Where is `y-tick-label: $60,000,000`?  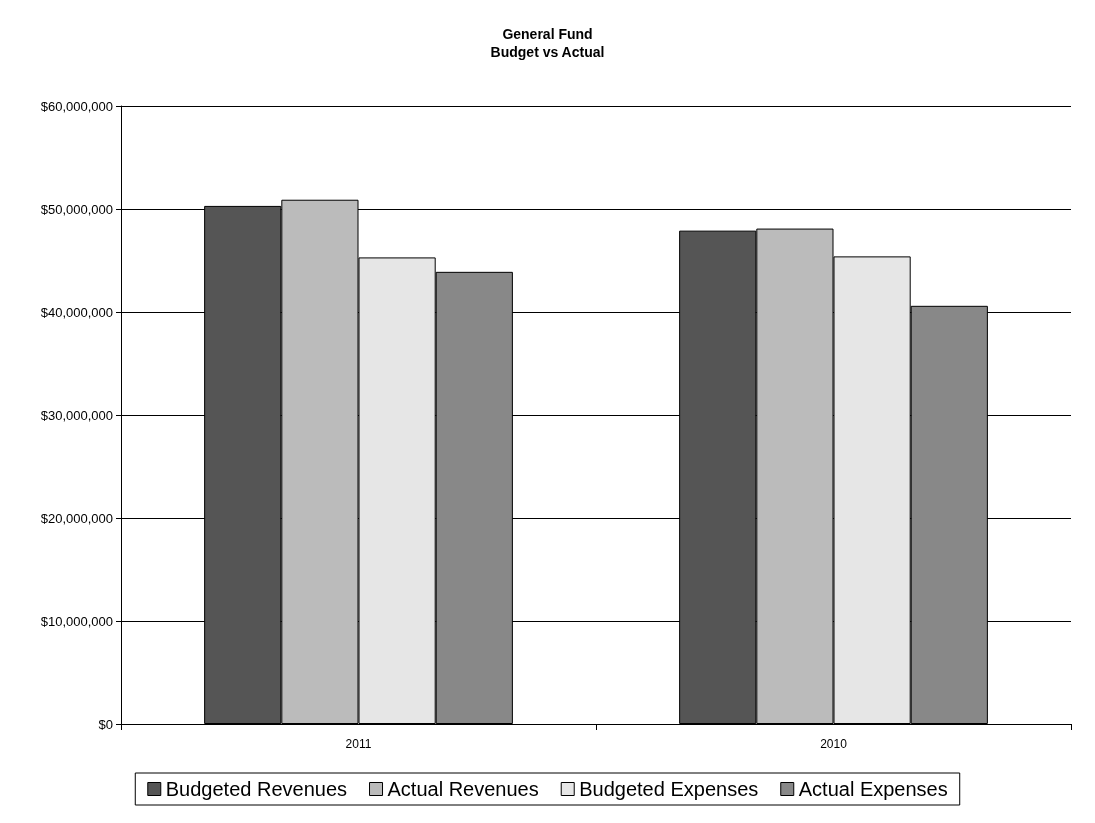 y-tick-label: $60,000,000 is located at coordinates (76, 106).